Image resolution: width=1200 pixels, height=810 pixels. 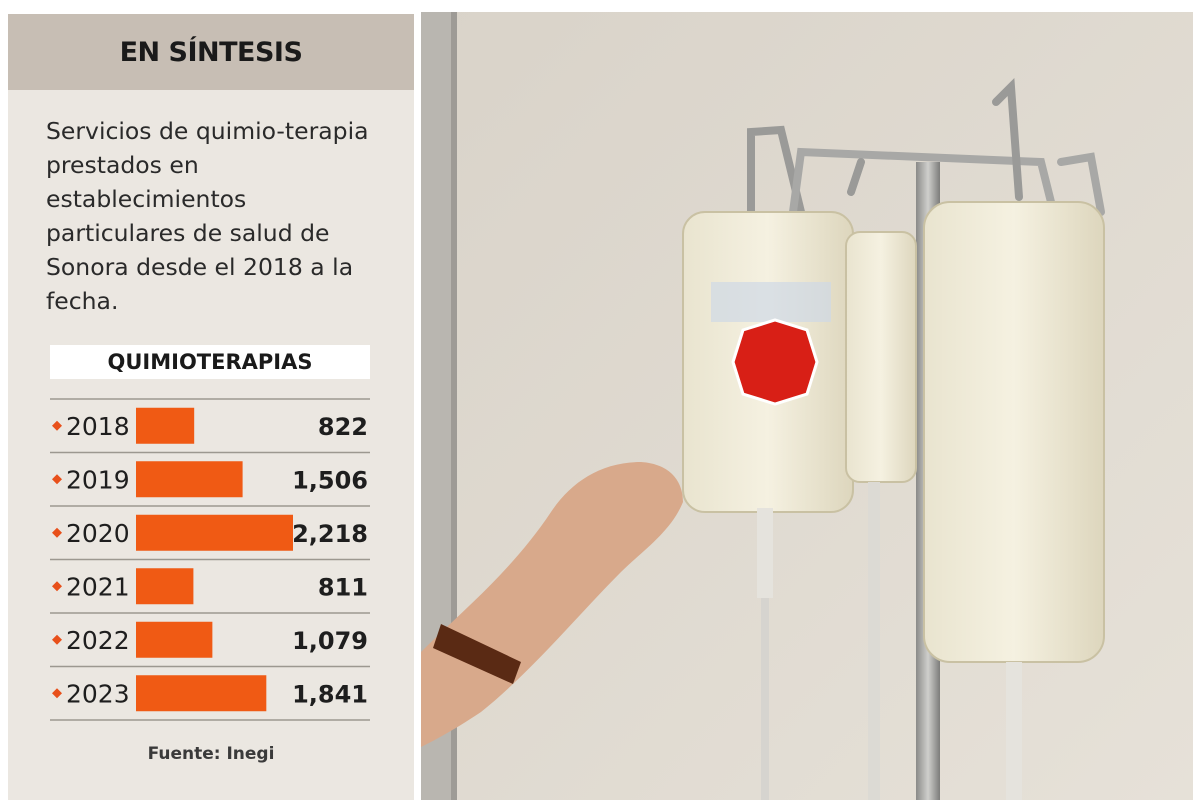 What do you see at coordinates (211, 52) in the screenshot?
I see `section-header: EN SÍNTESIS` at bounding box center [211, 52].